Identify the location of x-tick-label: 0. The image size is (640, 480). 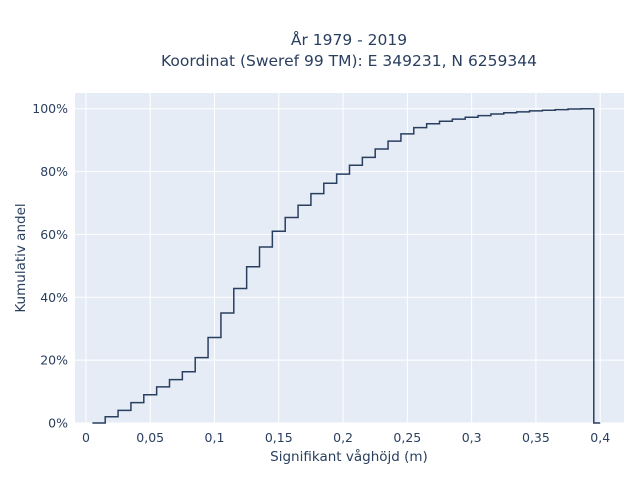
(86, 437).